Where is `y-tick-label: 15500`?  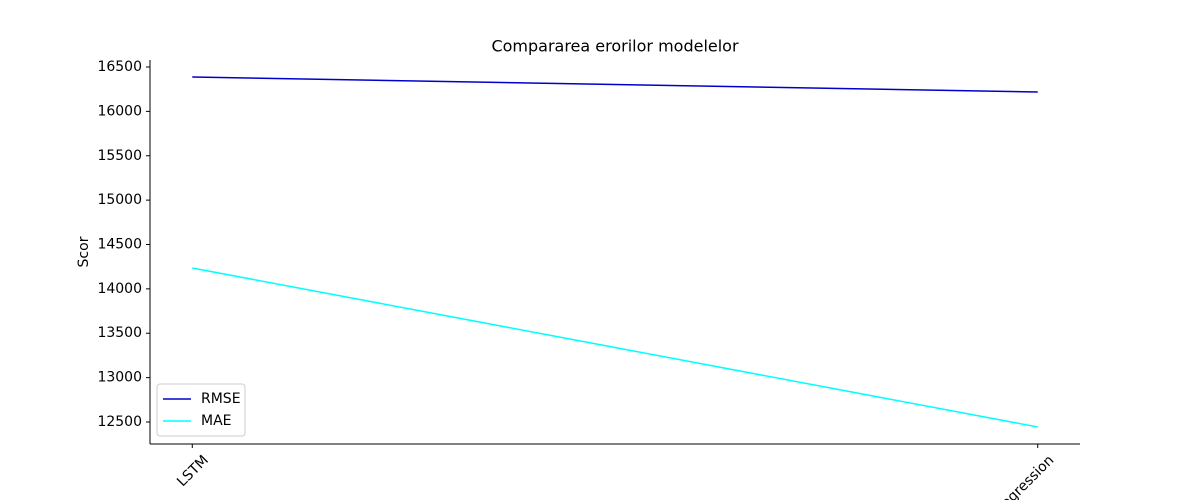
y-tick-label: 15500 is located at coordinates (119, 156).